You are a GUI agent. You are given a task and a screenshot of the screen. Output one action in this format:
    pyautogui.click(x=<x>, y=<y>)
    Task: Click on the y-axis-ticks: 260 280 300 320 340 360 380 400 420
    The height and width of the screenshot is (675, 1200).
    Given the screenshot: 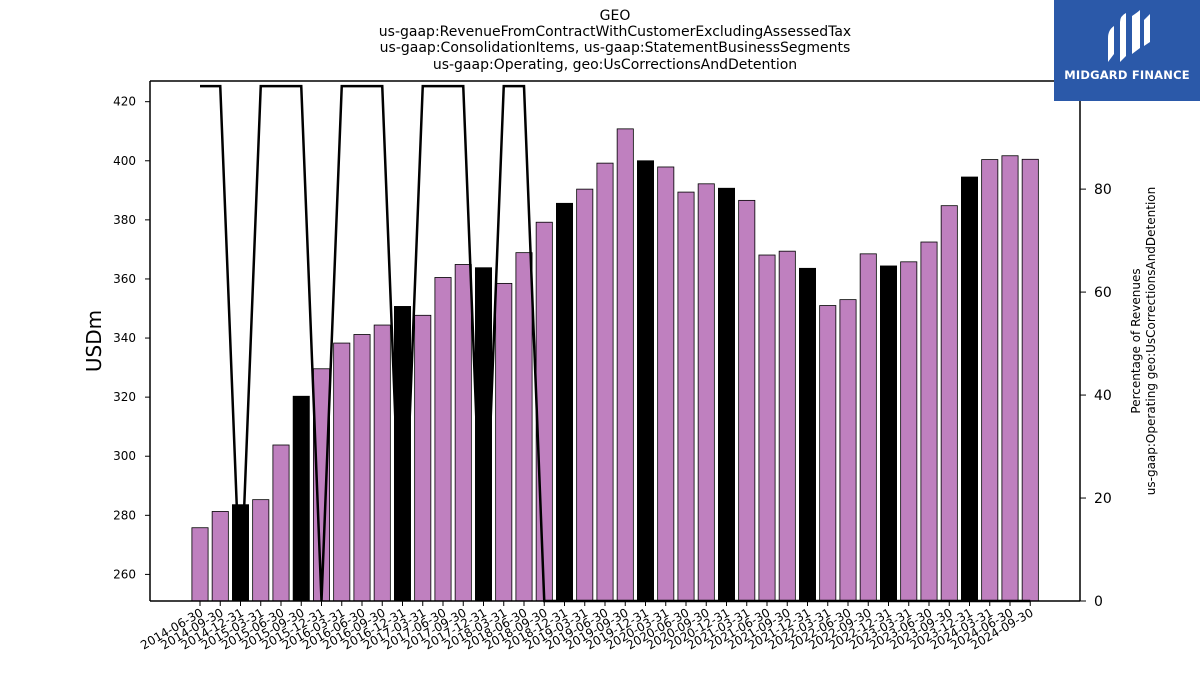 What is the action you would take?
    pyautogui.click(x=131, y=338)
    